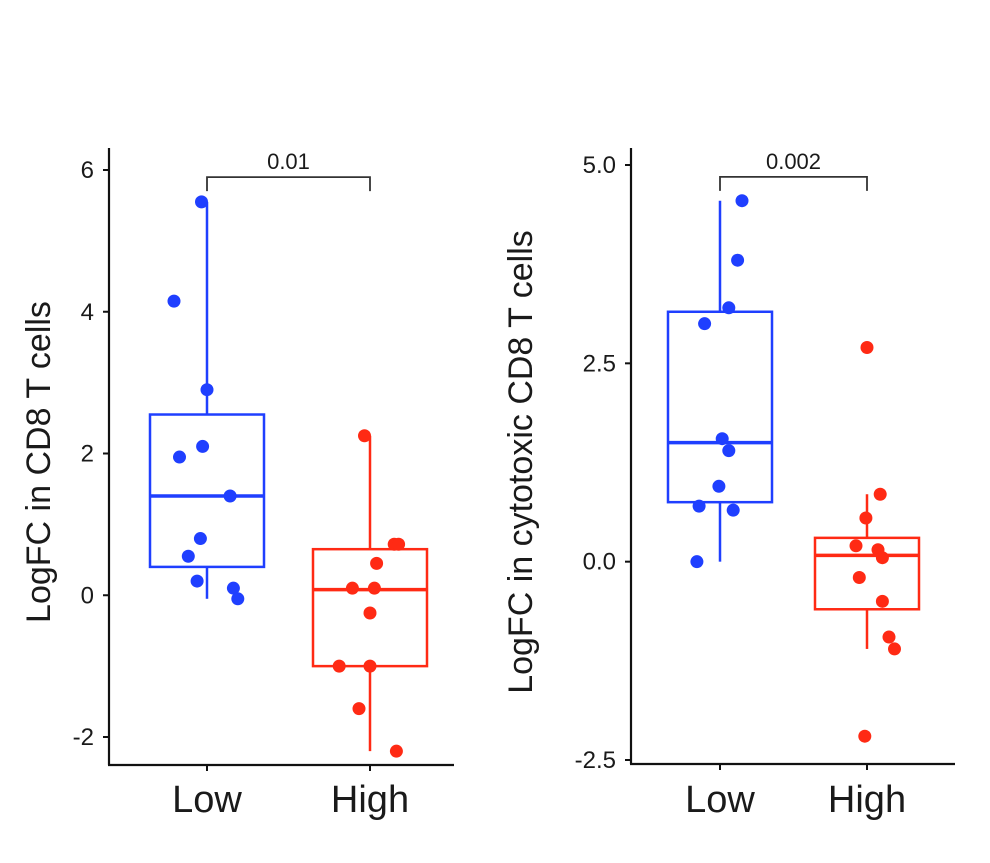 Image resolution: width=990 pixels, height=863 pixels. I want to click on significance-bracket: 0.002, so click(793, 170).